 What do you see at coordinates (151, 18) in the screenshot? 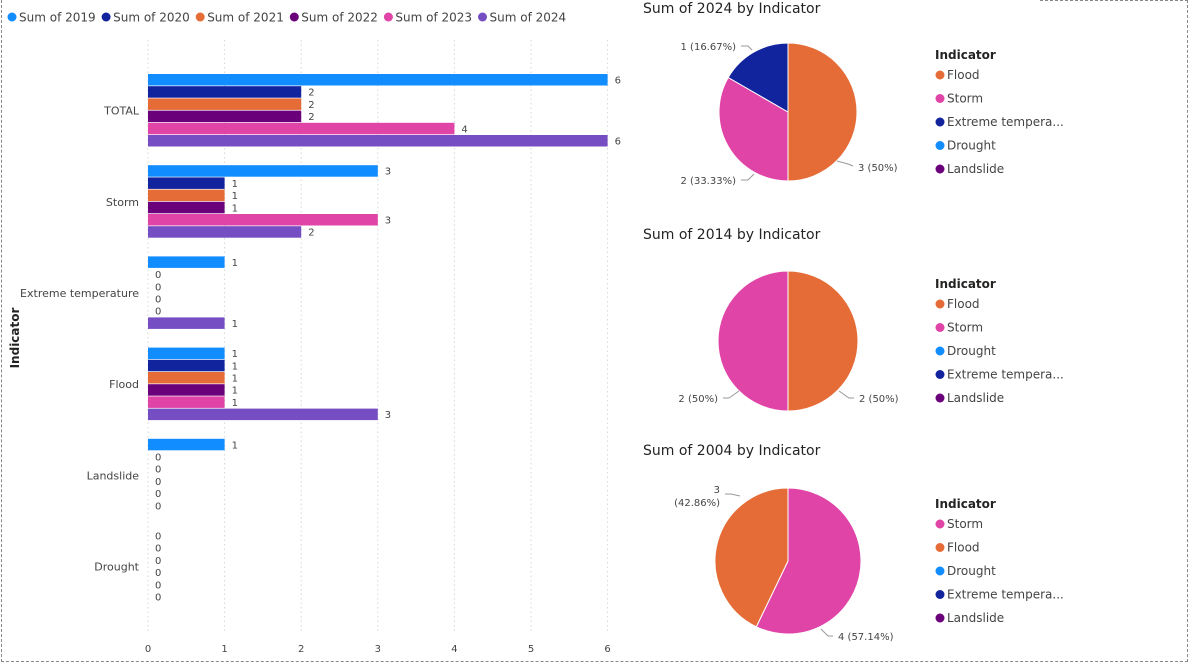
I see `legend-label: Sum of 2020` at bounding box center [151, 18].